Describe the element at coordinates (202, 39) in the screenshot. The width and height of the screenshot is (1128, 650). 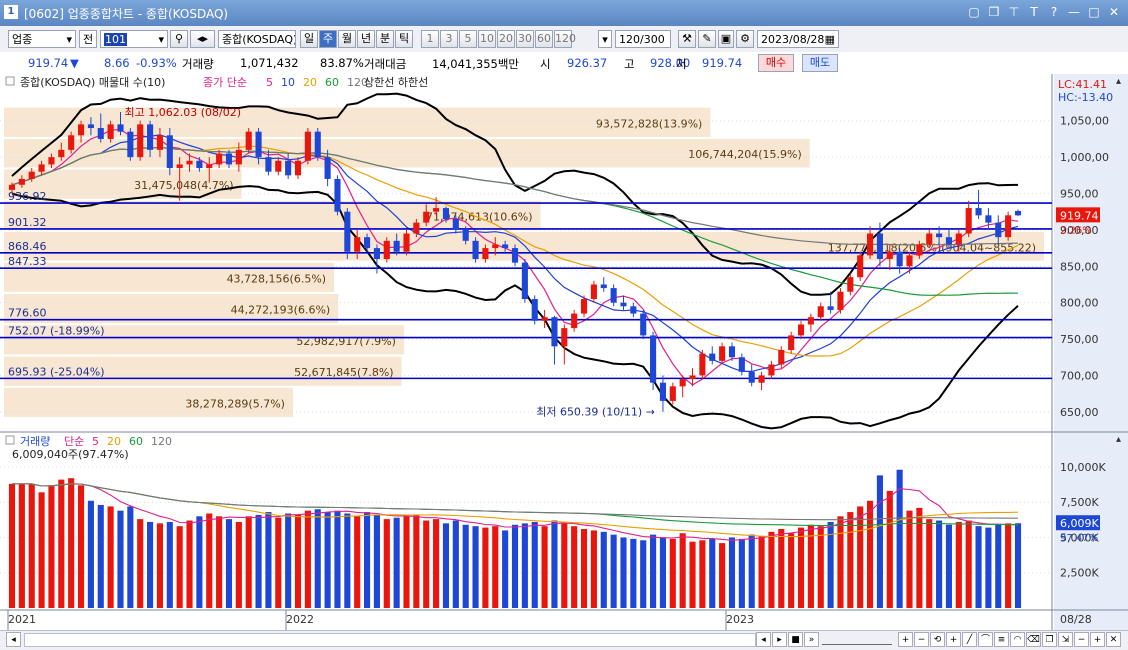
I see `nav-arrows-icon: ◂▸` at that location.